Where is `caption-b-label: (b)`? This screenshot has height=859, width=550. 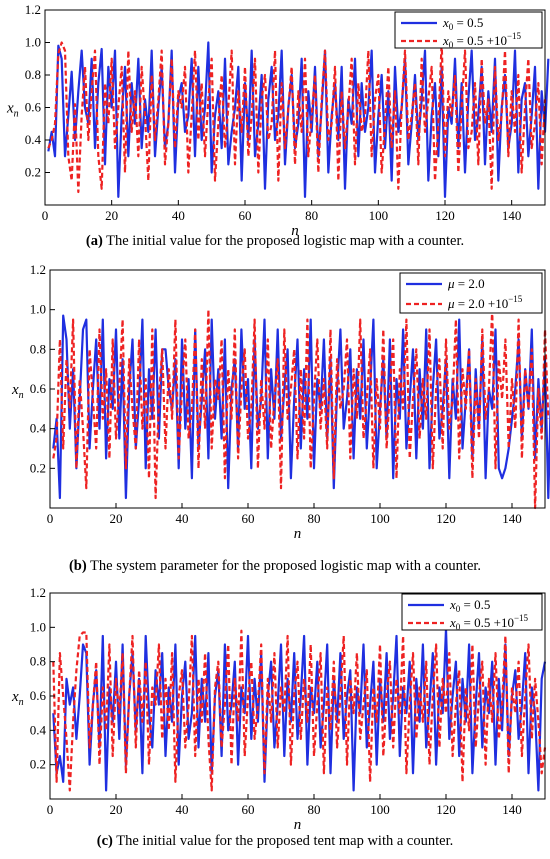
caption-b-label: (b) is located at coordinates (77, 566).